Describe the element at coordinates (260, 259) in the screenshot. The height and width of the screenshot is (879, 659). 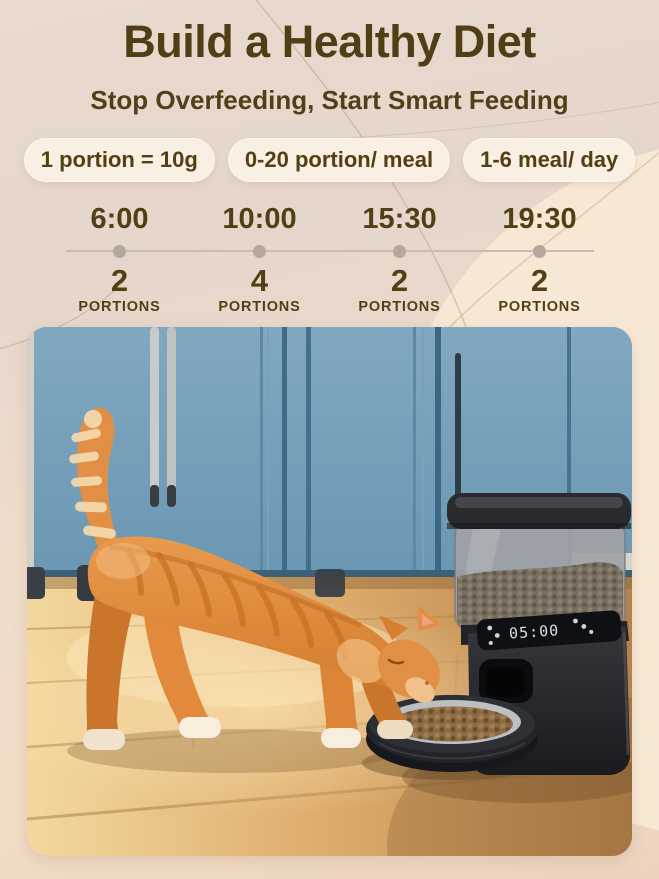
I see `schedule-meal-2: 10:00 4 PORTIONS` at that location.